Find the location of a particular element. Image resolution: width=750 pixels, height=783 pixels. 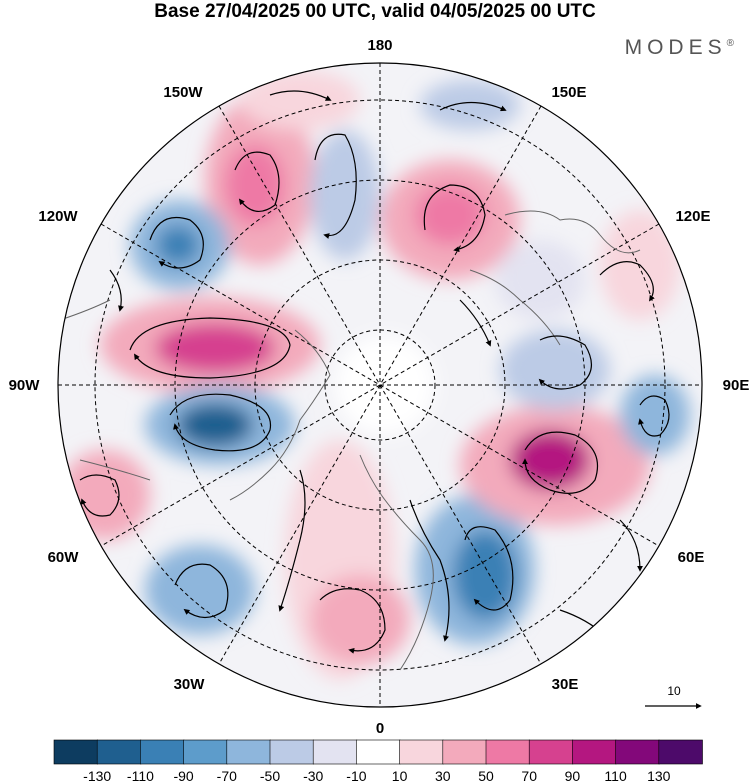

colorbar-tick-label: 70 is located at coordinates (529, 775).